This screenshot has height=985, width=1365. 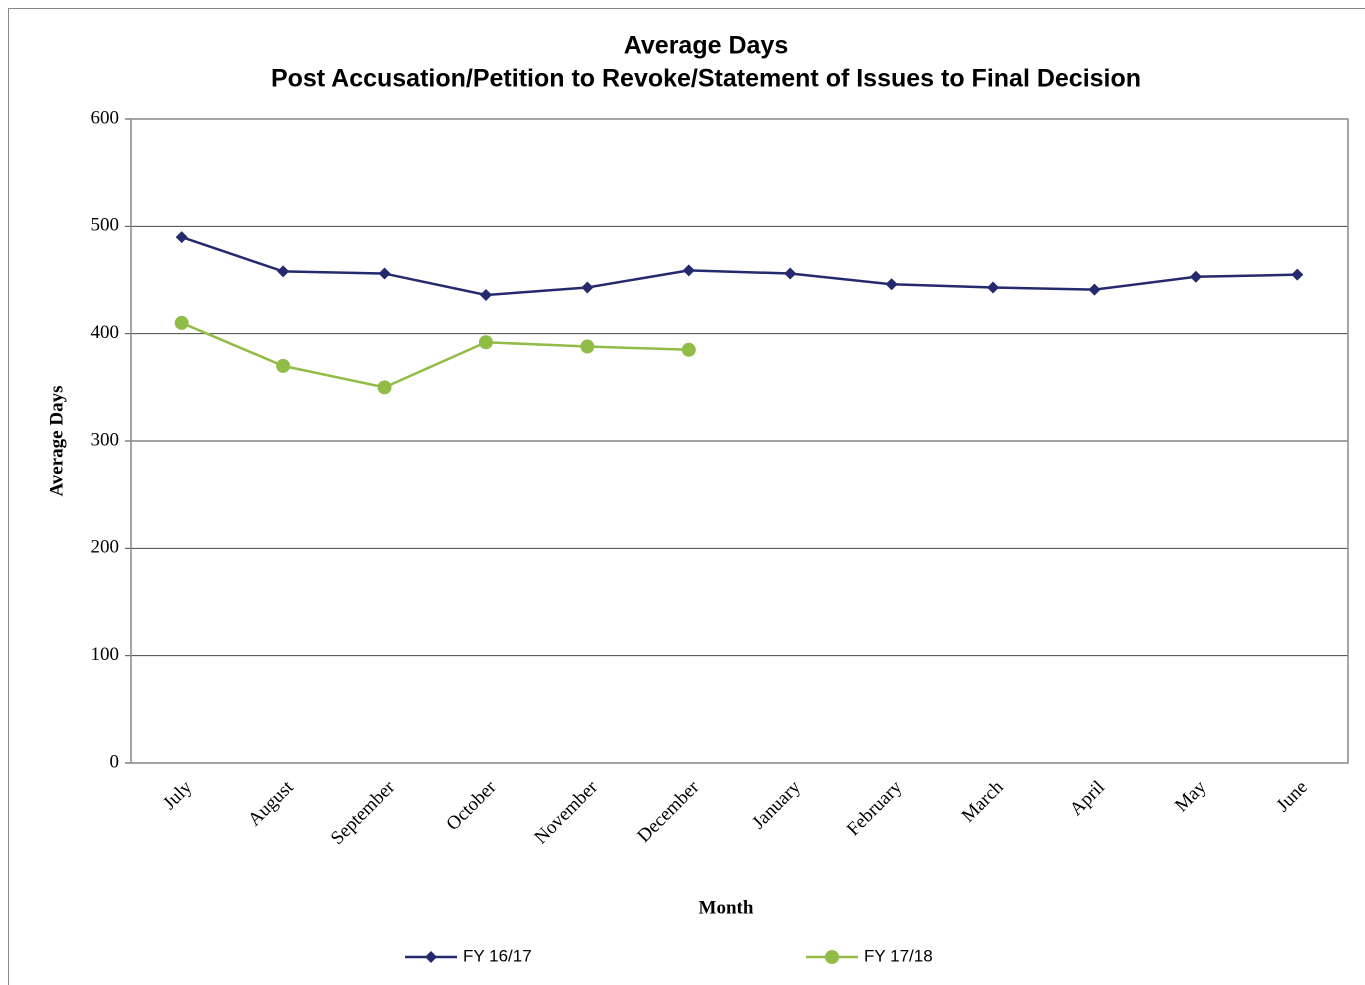 I want to click on x-tick-label: February, so click(x=875, y=808).